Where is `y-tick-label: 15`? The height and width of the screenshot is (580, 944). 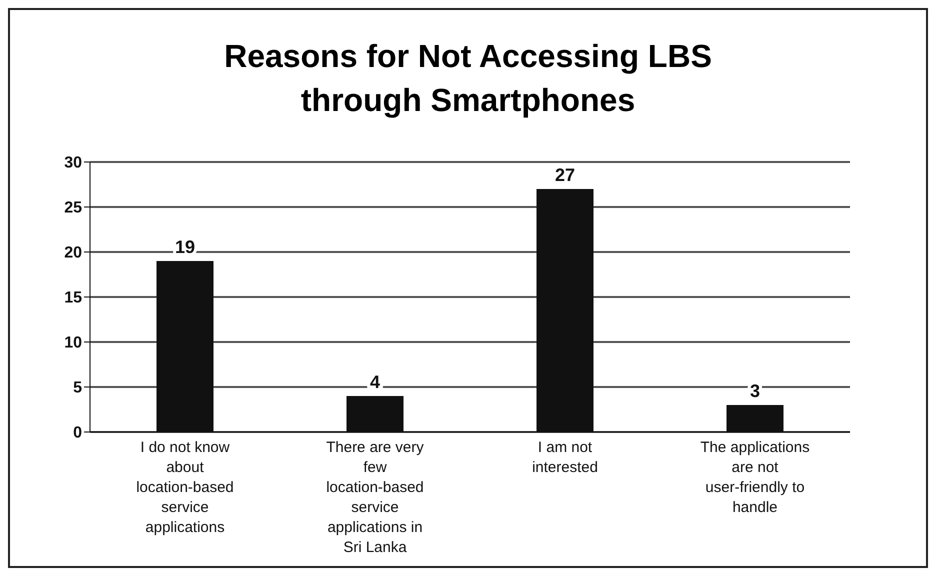 y-tick-label: 15 is located at coordinates (73, 298).